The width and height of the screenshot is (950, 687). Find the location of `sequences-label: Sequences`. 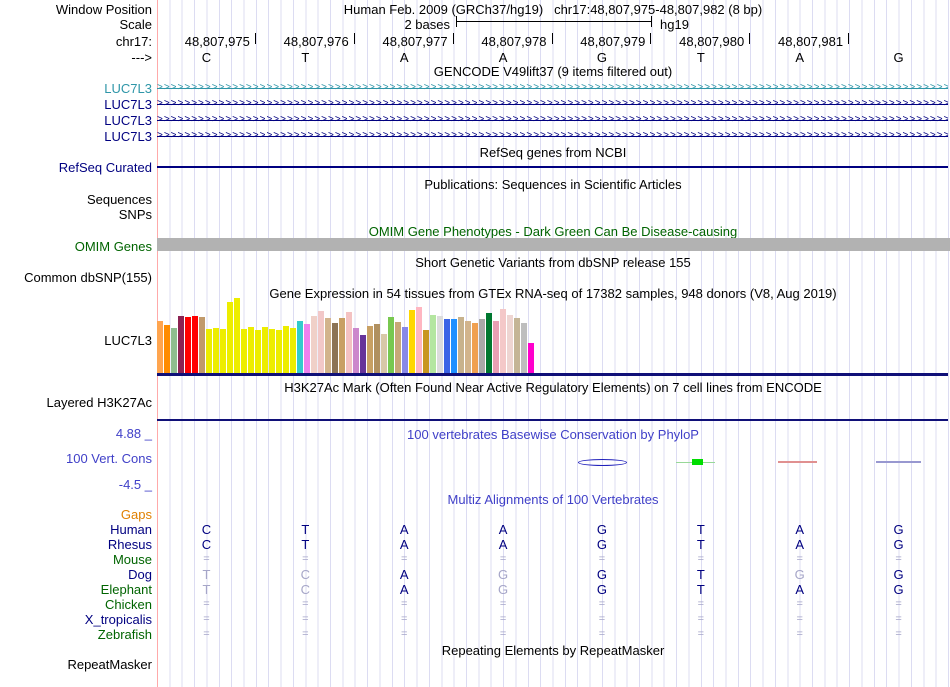

sequences-label: Sequences is located at coordinates (119, 199).